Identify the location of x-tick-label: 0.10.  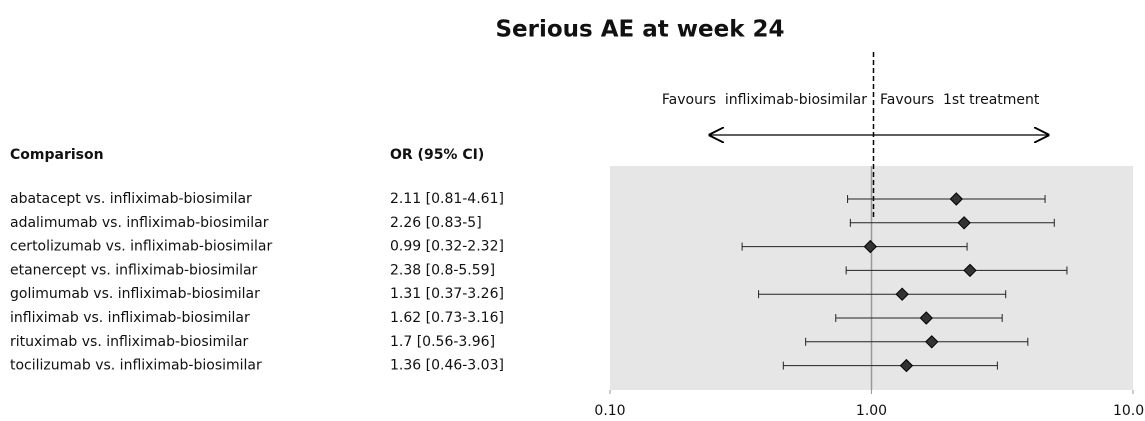
(609, 411).